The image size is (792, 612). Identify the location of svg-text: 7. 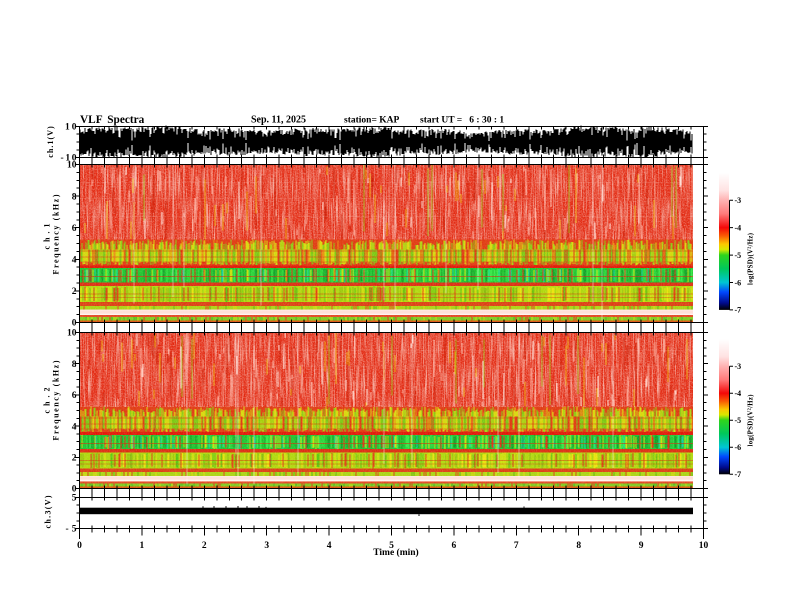
(516, 546).